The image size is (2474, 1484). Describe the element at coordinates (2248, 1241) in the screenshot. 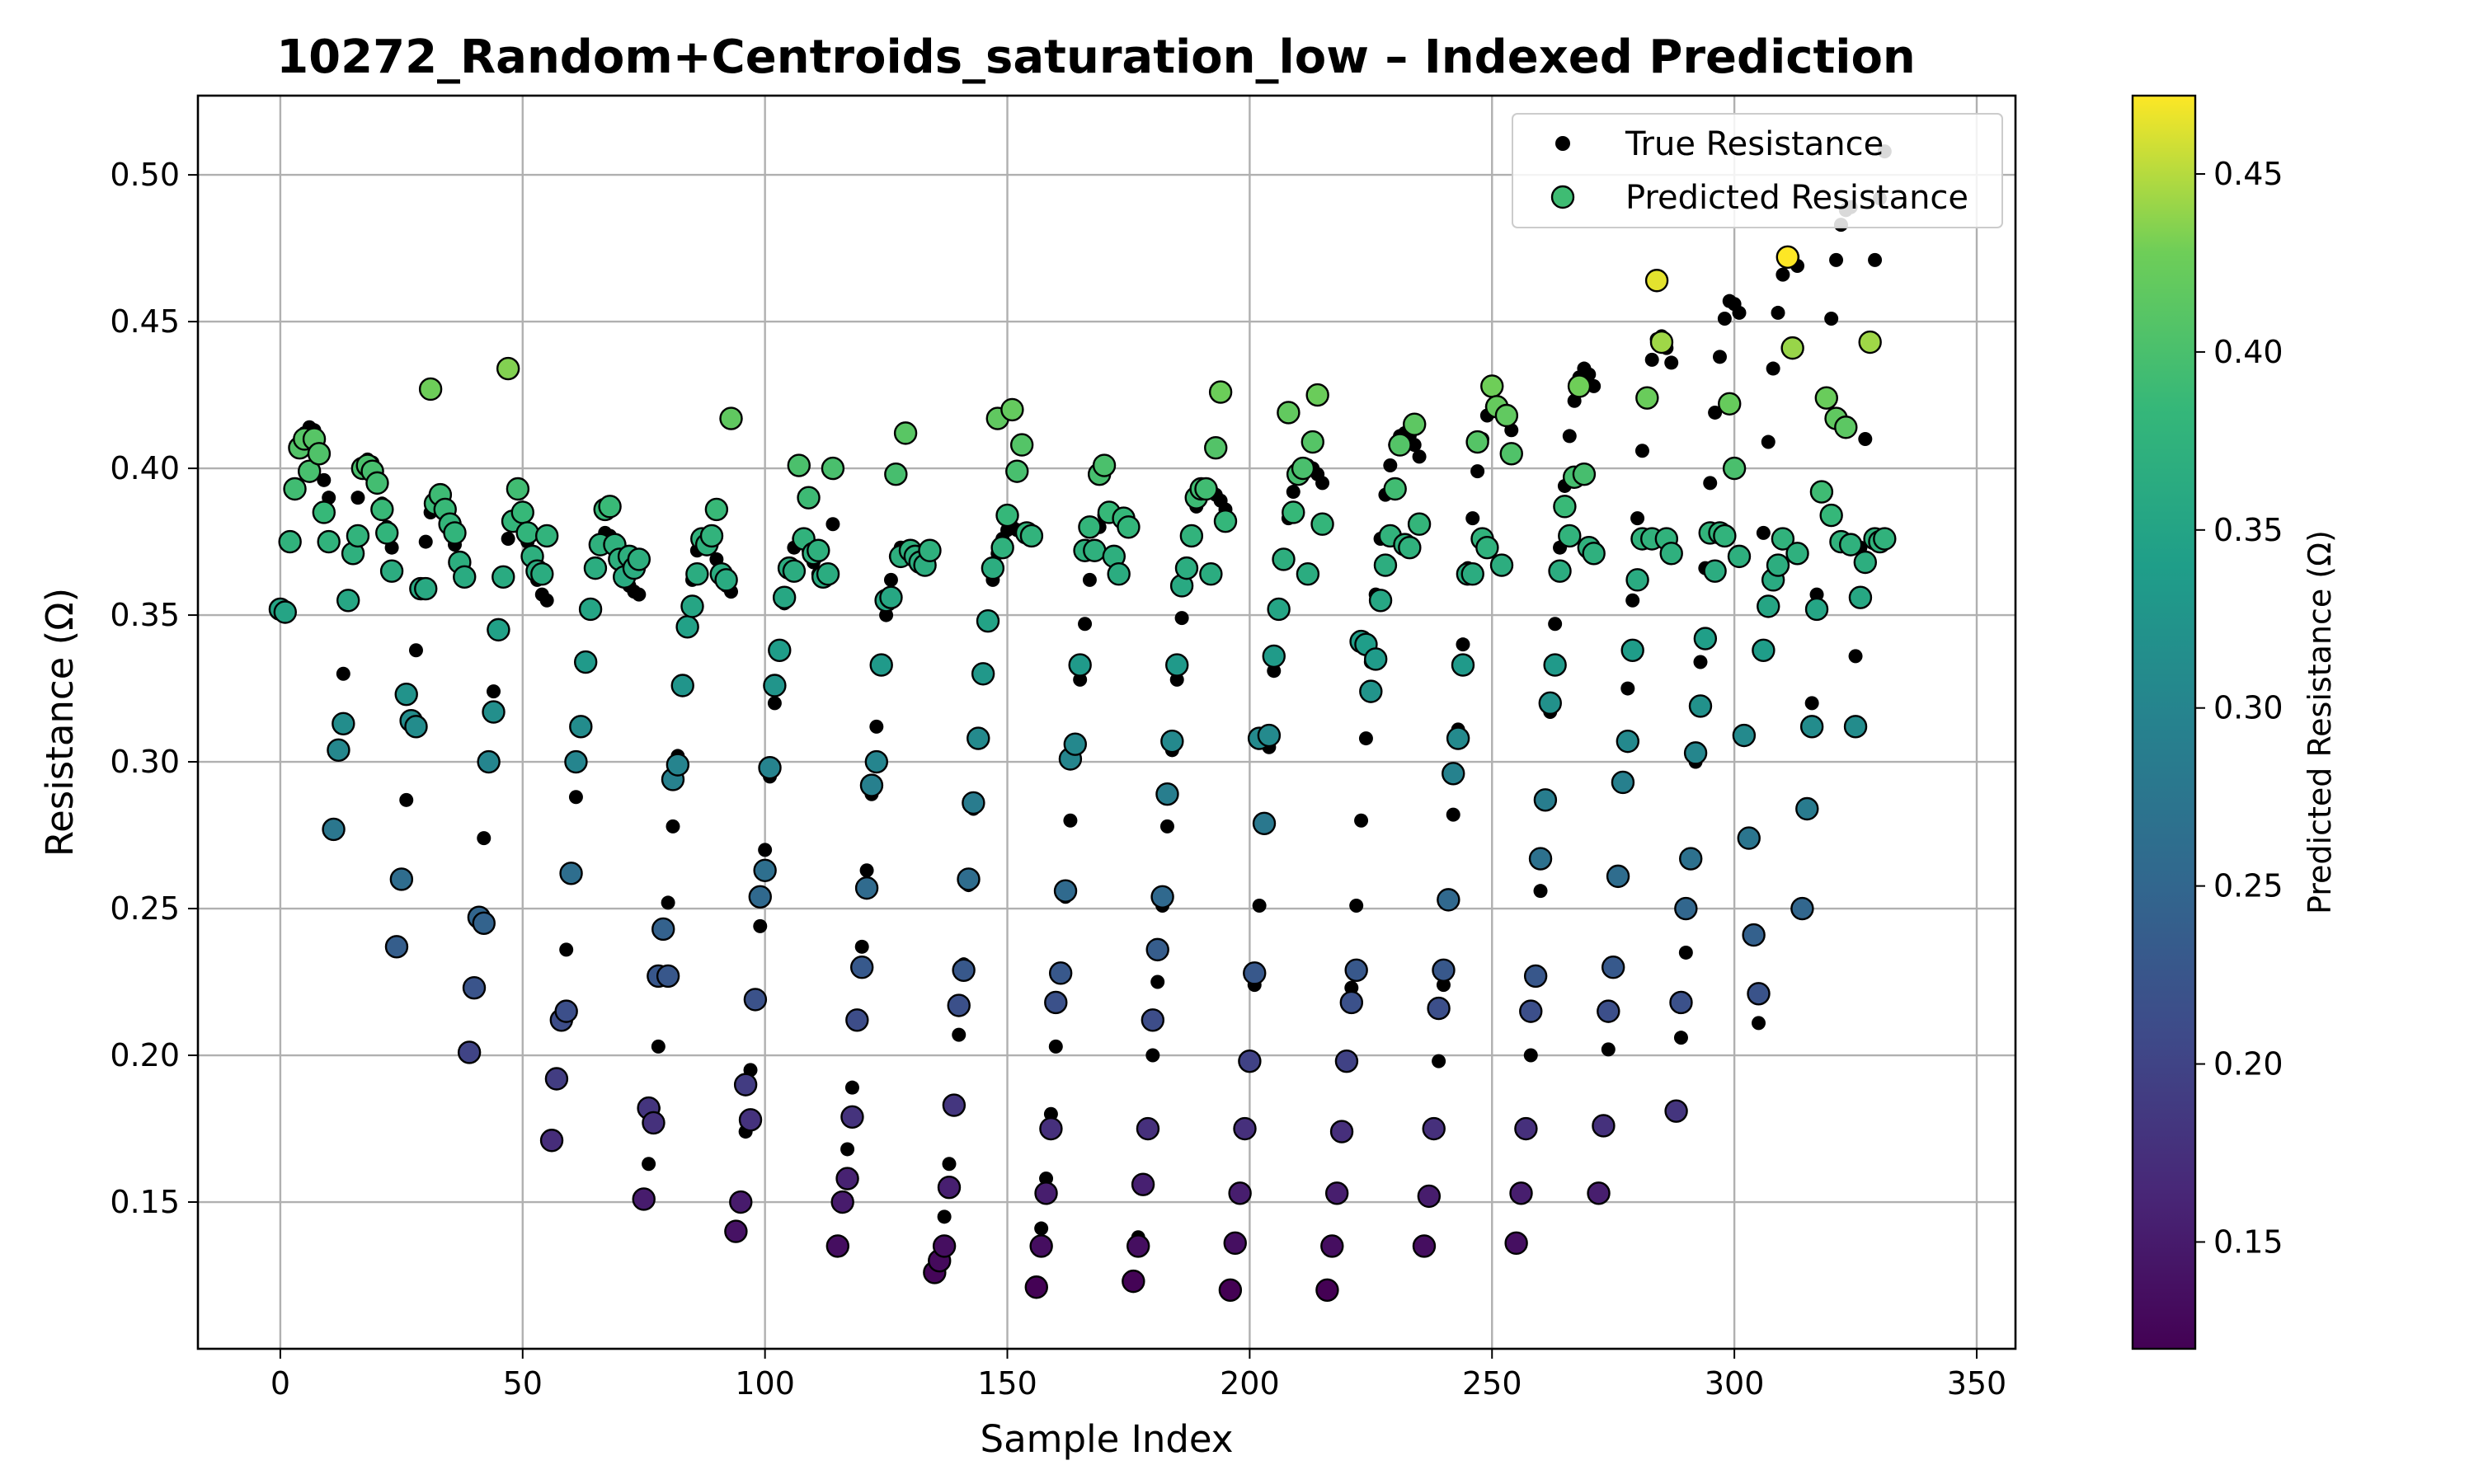

I see `colorbar-tick-label: 0.15` at that location.